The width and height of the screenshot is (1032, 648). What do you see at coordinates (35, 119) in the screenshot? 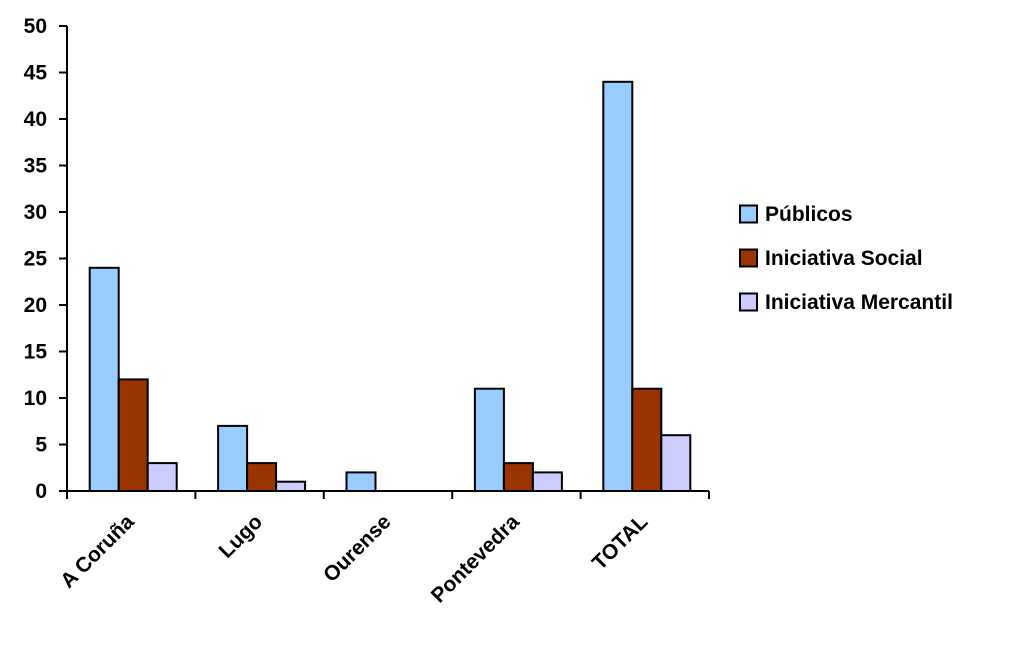
I see `y-tick-label: 40` at bounding box center [35, 119].